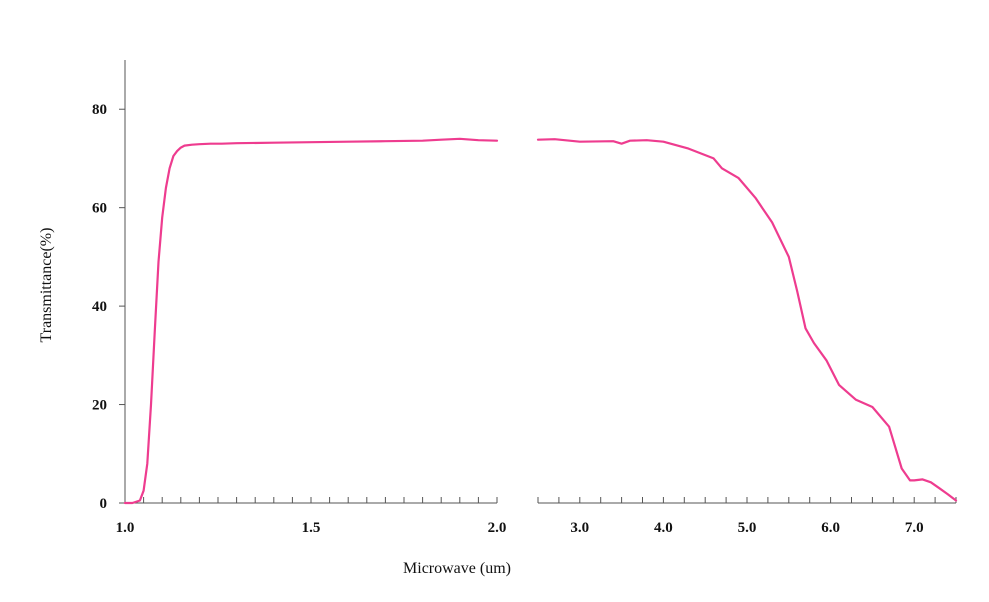  I want to click on y-tick-label: 60, so click(99, 209).